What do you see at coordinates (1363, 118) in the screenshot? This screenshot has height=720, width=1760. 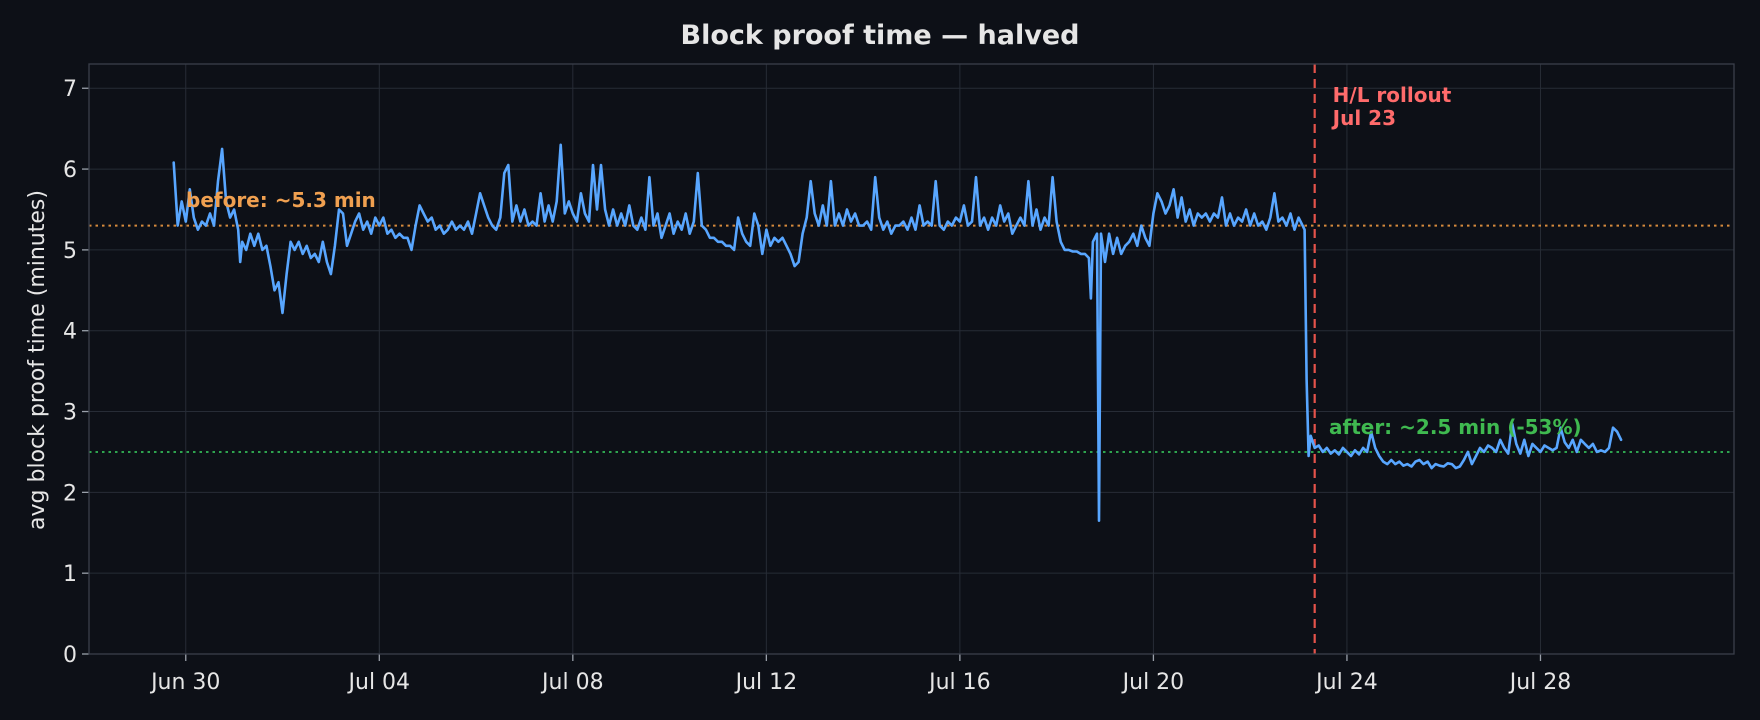 I see `rollout-date-label: Jul 23` at bounding box center [1363, 118].